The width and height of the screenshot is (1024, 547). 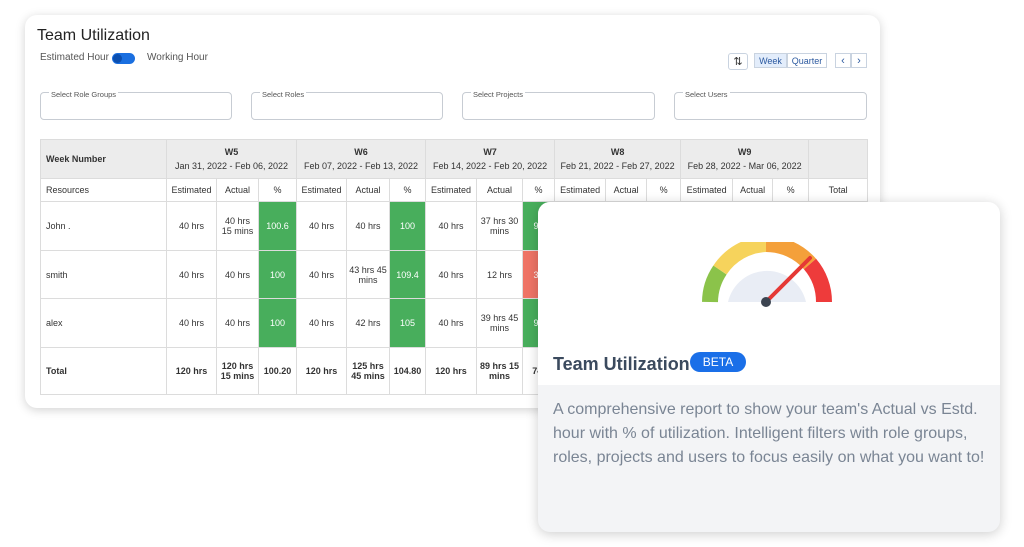 What do you see at coordinates (283, 94) in the screenshot?
I see `filter-label: Select Roles` at bounding box center [283, 94].